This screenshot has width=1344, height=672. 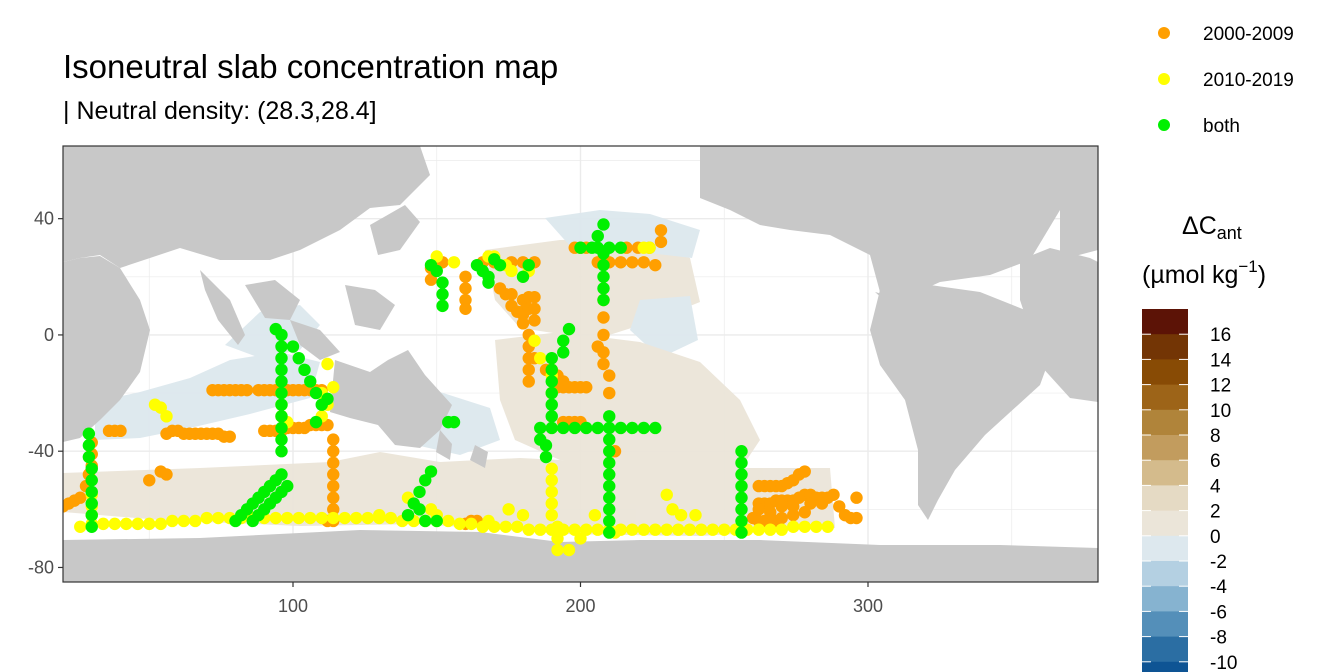 What do you see at coordinates (1215, 486) in the screenshot?
I see `colorbar-label: 4` at bounding box center [1215, 486].